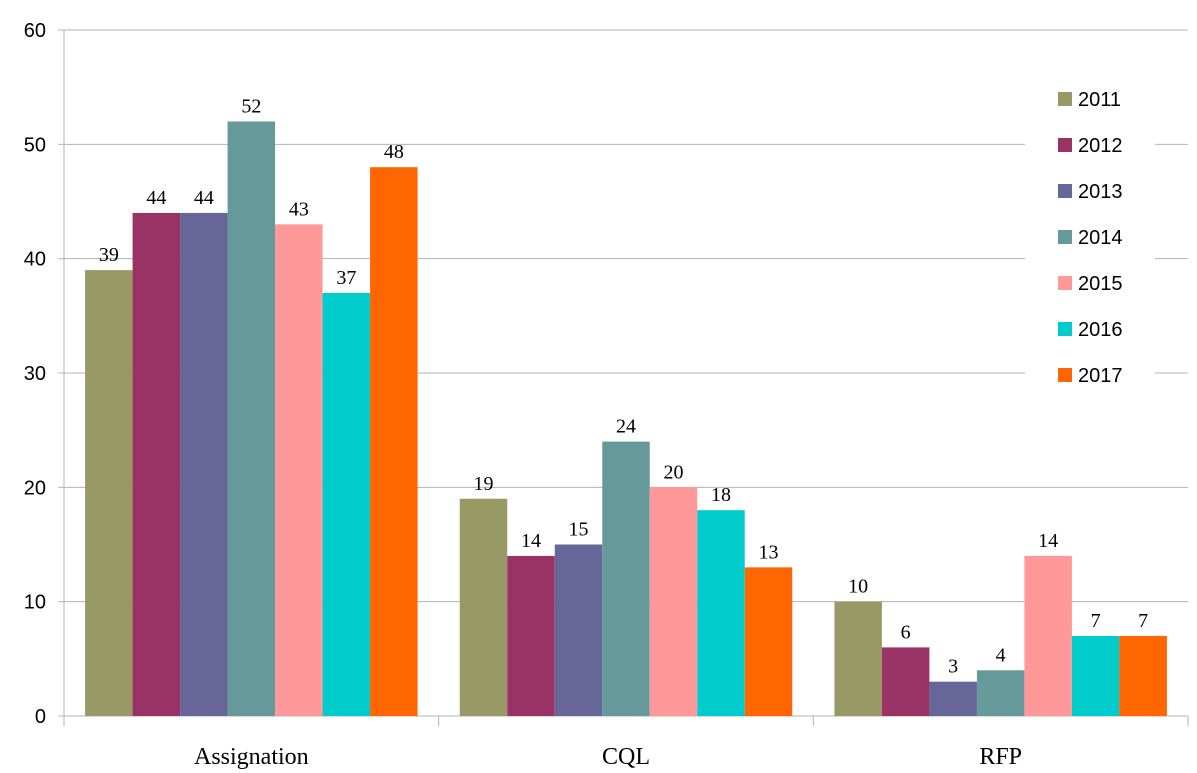  I want to click on data-label: 24, so click(626, 427).